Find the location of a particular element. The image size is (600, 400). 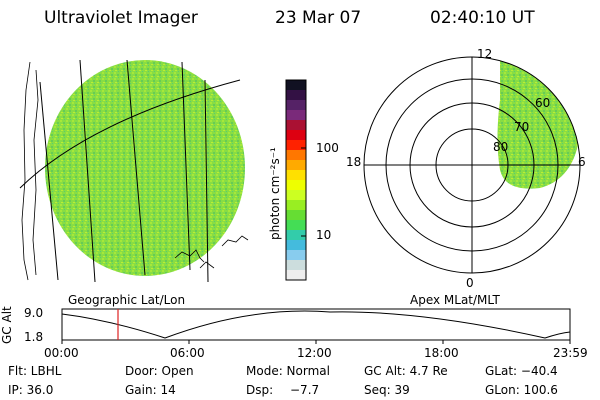

glat-info: GLat: −40.4 is located at coordinates (521, 371).